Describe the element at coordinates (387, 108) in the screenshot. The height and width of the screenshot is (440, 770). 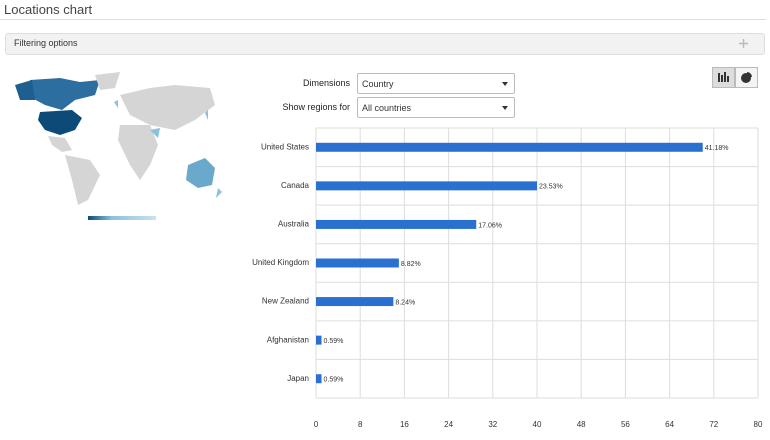
I see `select-value: All countries` at that location.